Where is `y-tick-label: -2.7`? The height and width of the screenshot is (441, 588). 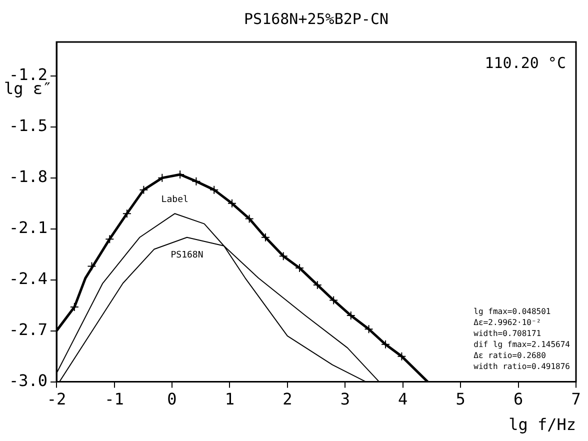 y-tick-label: -2.7 is located at coordinates (28, 329).